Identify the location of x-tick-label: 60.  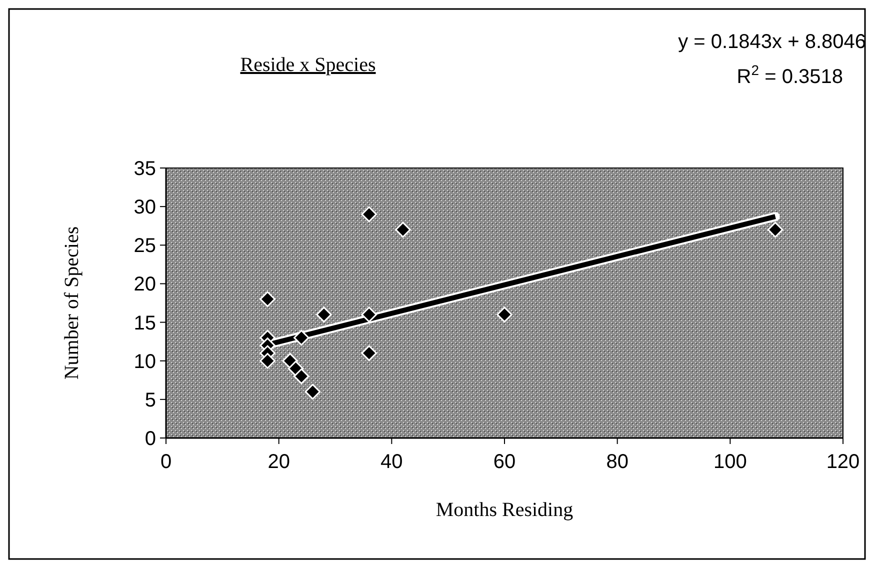
(504, 462).